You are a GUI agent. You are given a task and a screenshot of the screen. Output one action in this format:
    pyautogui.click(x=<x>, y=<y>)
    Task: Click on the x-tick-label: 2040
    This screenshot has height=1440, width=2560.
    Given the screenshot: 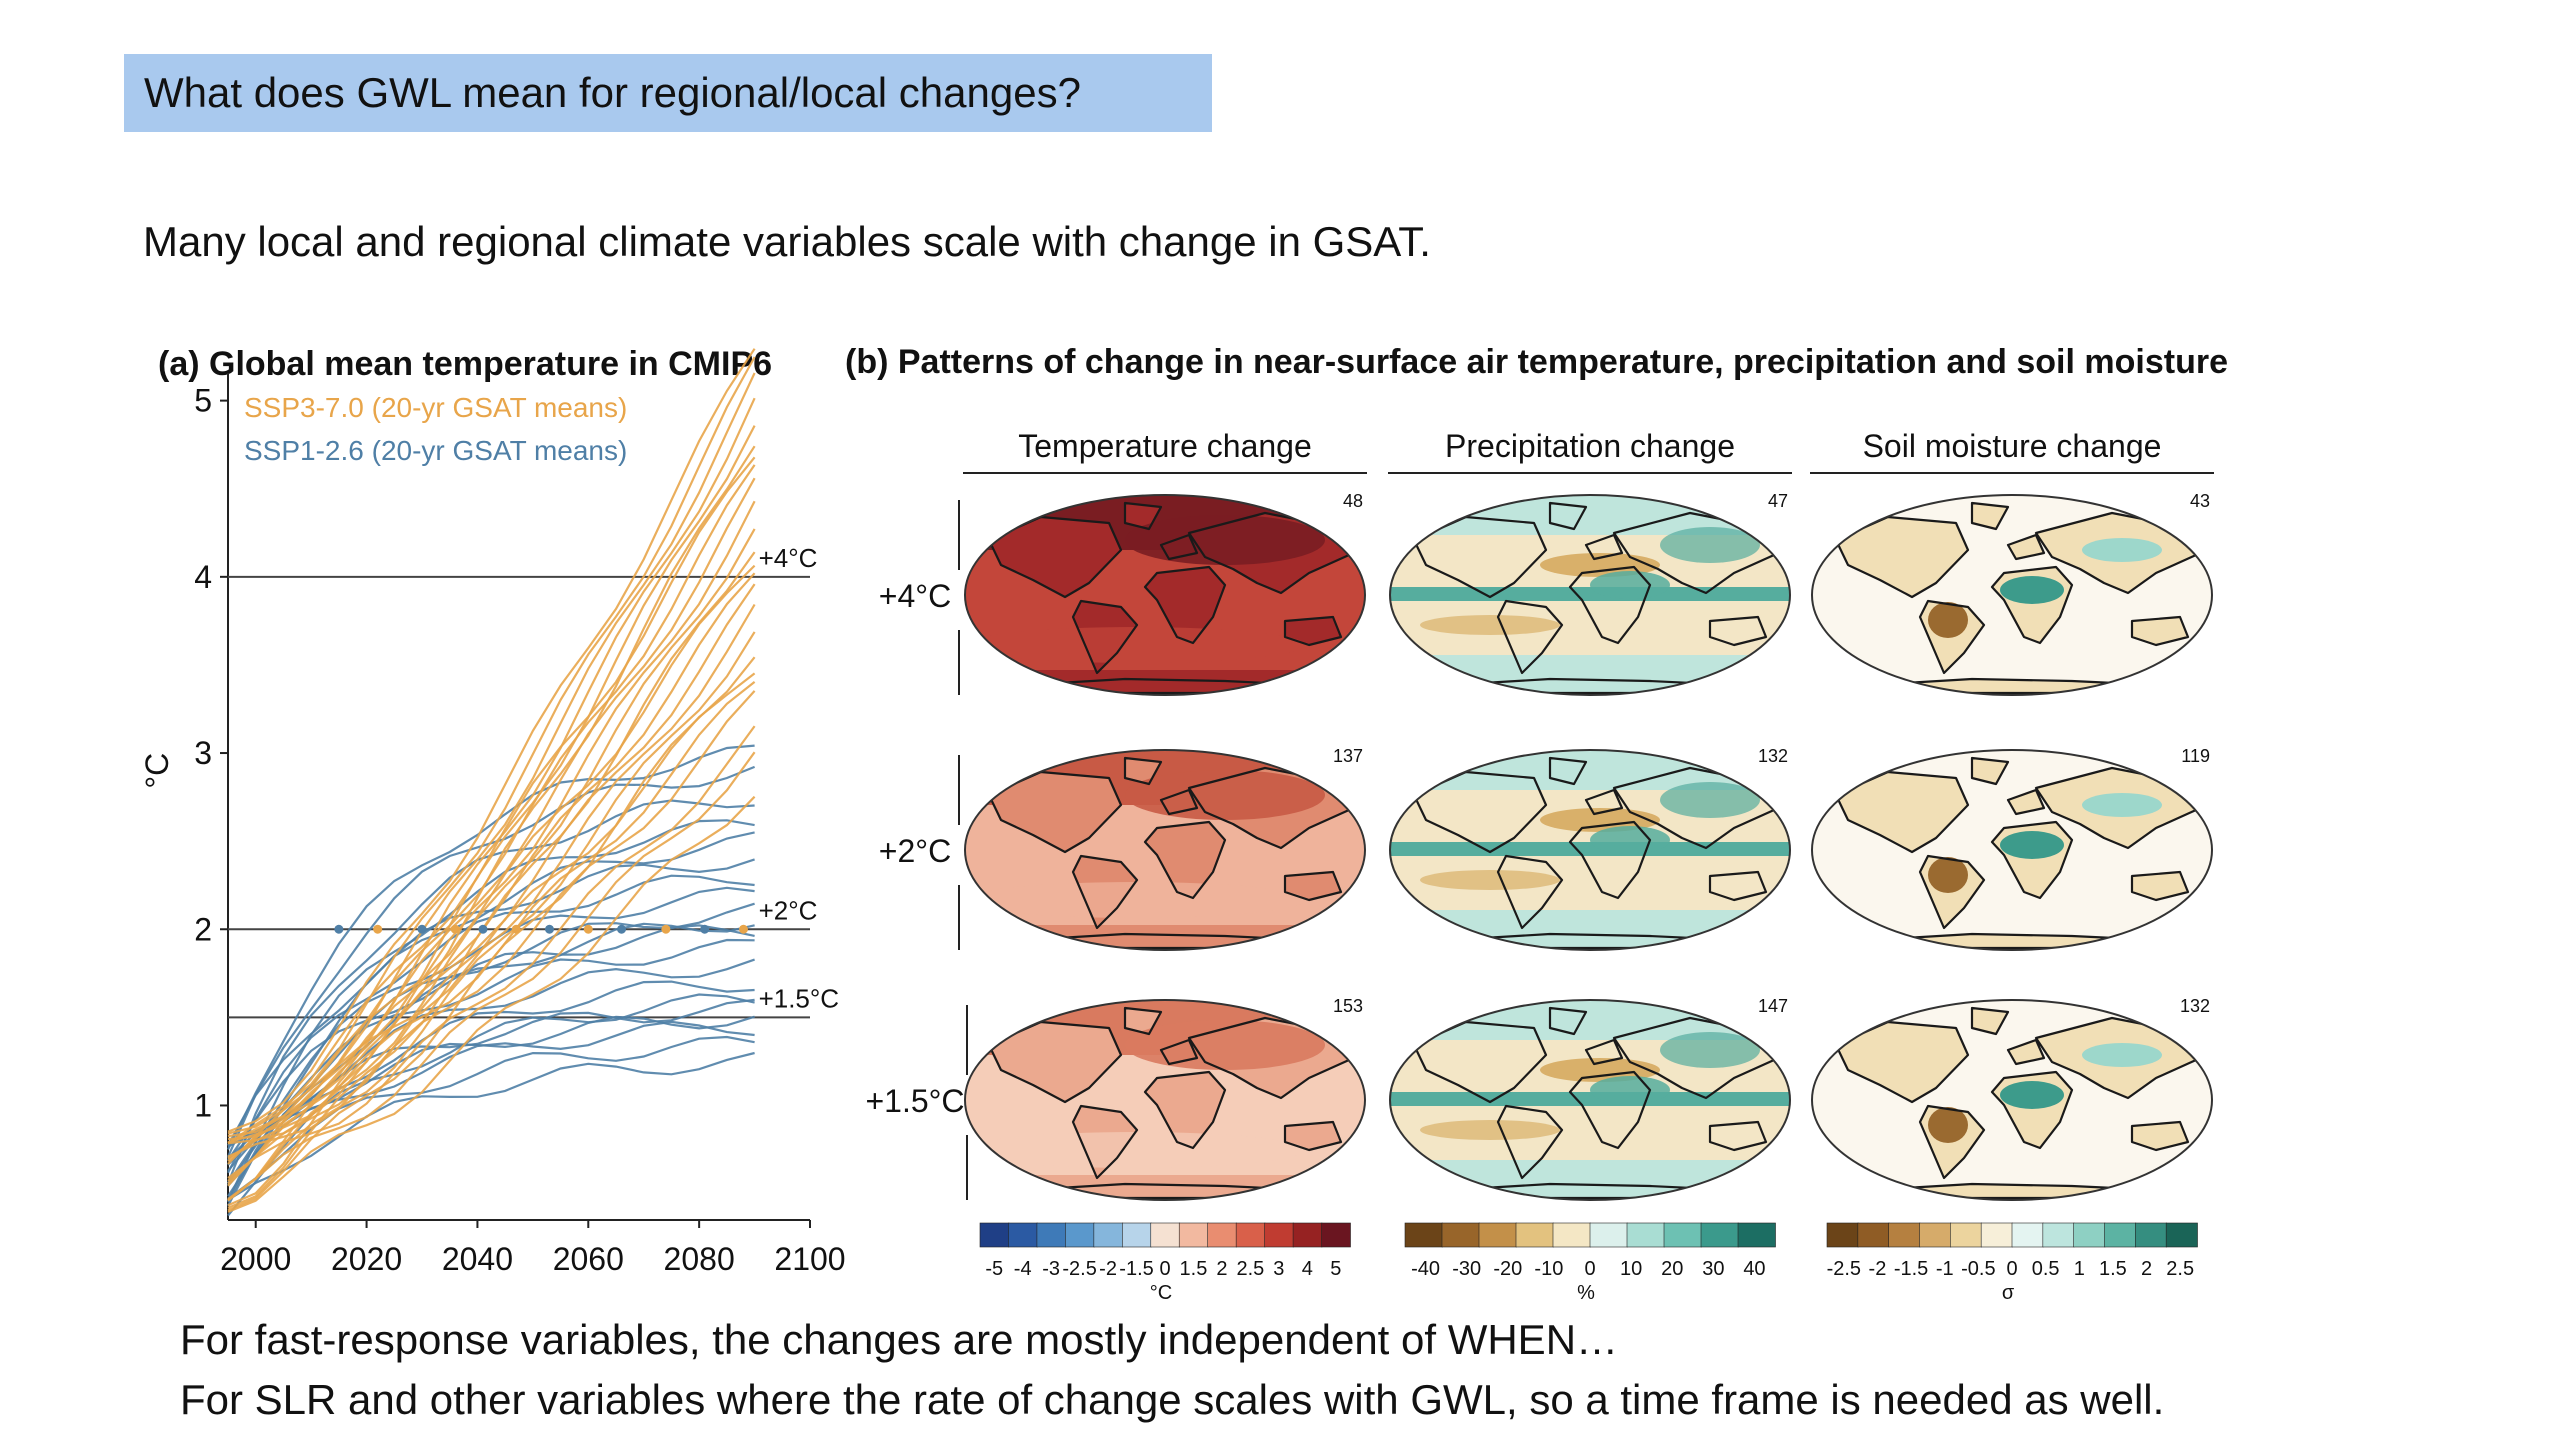 What is the action you would take?
    pyautogui.click(x=477, y=1259)
    